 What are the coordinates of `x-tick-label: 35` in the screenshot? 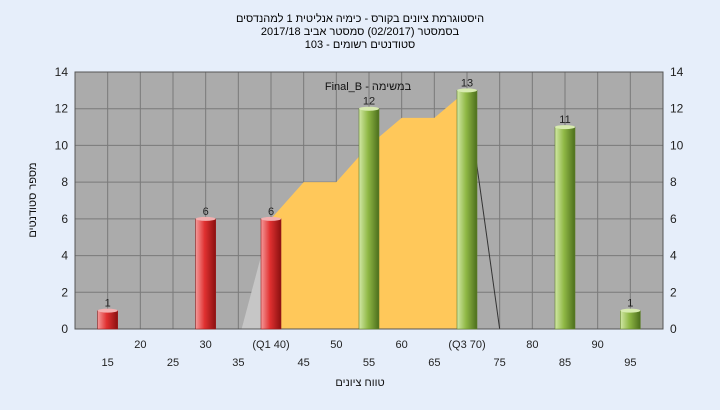 It's located at (238, 363).